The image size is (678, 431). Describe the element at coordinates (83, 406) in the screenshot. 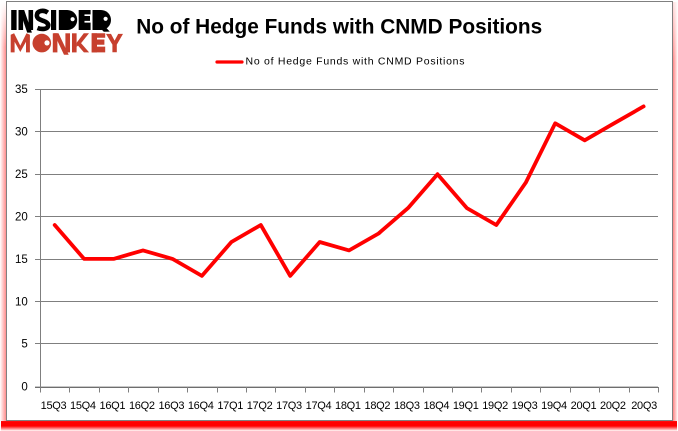

I see `svg-text: 15Q4` at that location.